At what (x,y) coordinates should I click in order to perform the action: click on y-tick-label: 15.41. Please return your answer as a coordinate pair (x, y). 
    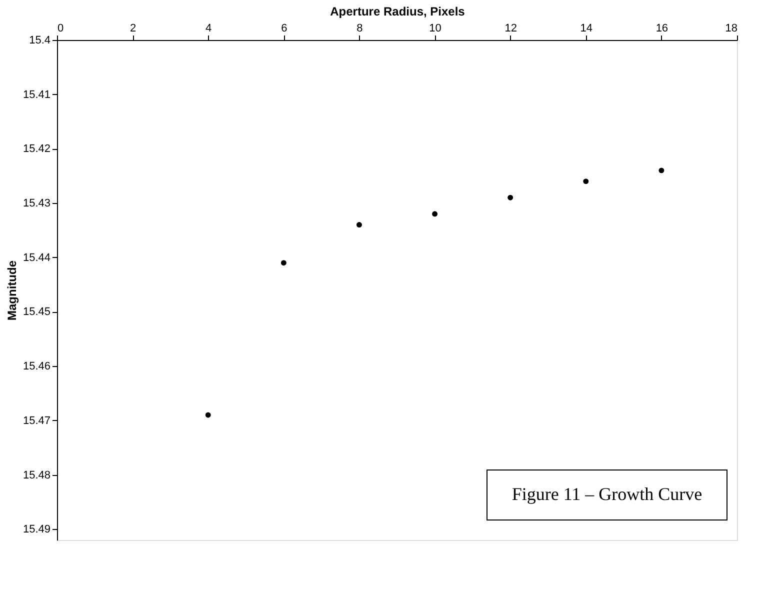
    Looking at the image, I should click on (36, 94).